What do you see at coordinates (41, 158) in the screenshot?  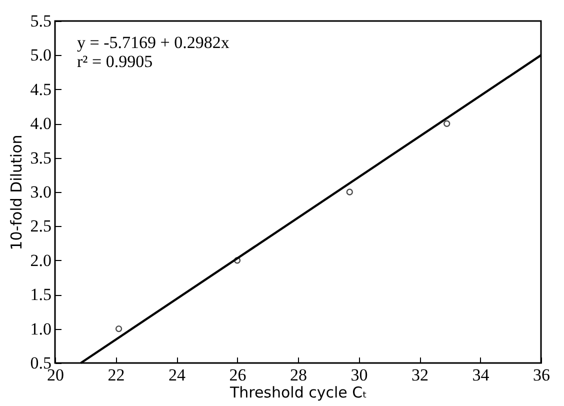 I see `y-tick-label: 3.5` at bounding box center [41, 158].